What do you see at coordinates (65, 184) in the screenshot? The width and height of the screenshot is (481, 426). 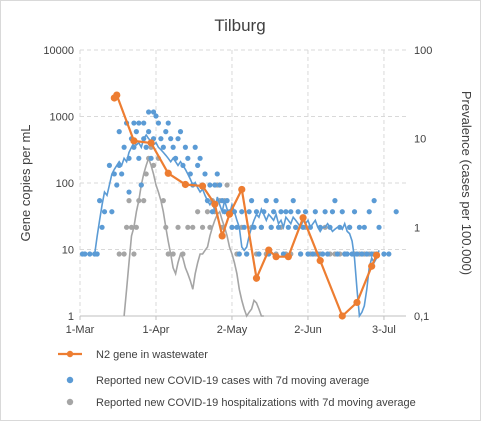 I see `y-tick-label: 100` at bounding box center [65, 184].